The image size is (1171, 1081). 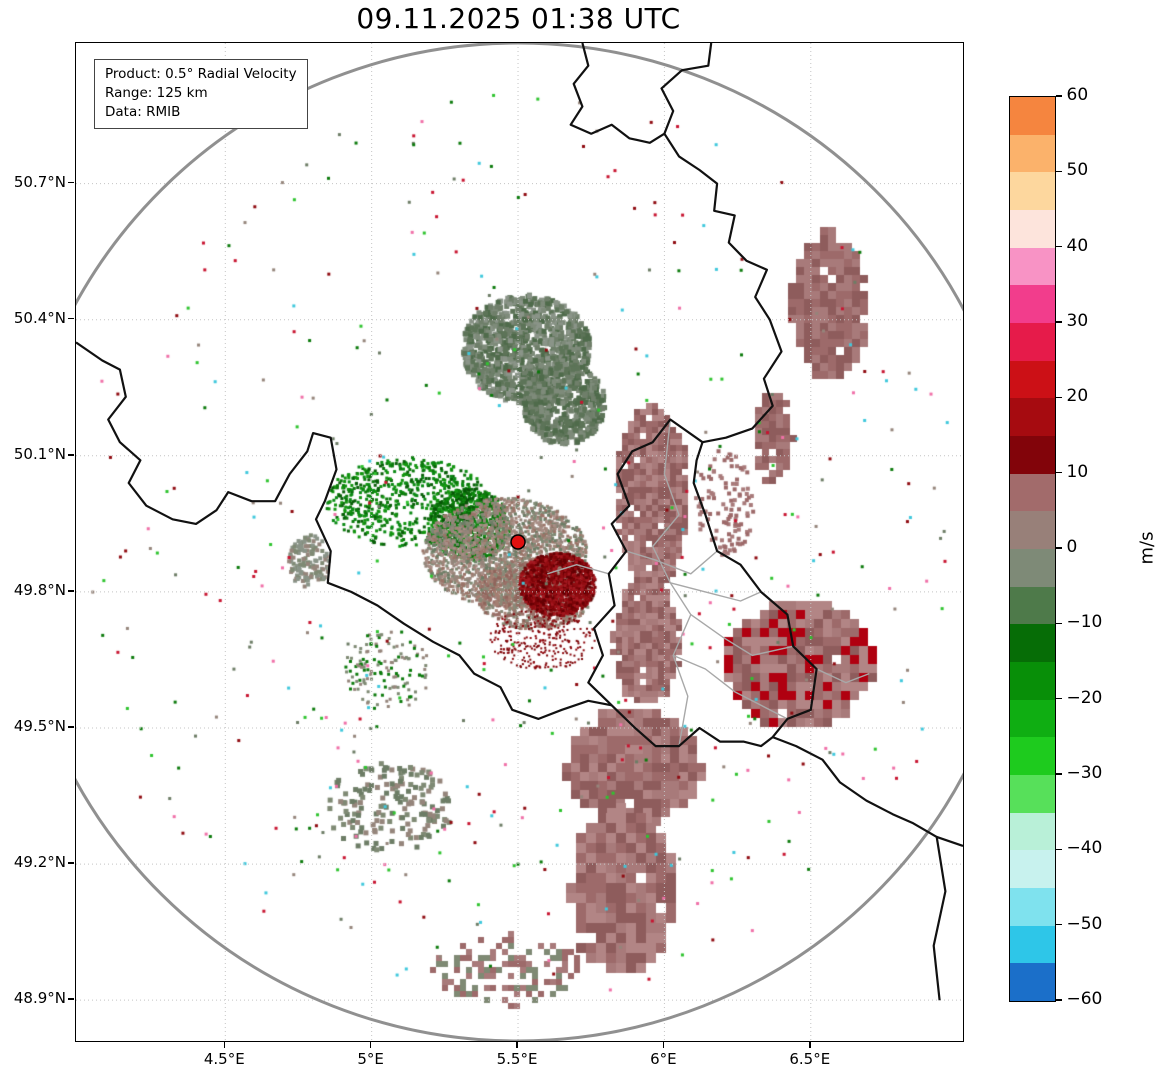 What do you see at coordinates (1084, 622) in the screenshot?
I see `colorbar-tick-label: −10` at bounding box center [1084, 622].